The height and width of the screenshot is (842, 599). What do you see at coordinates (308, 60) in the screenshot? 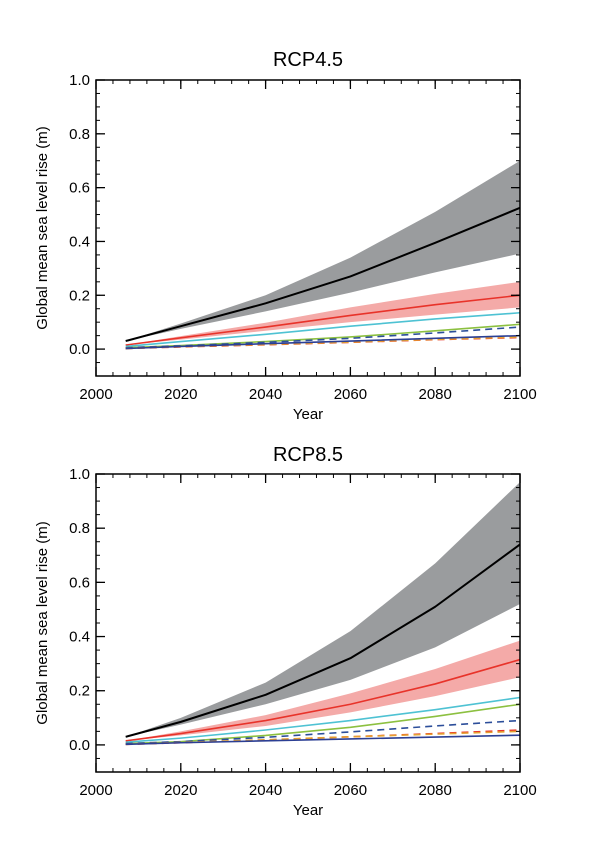
I see `chart-title: RCP4.5` at bounding box center [308, 60].